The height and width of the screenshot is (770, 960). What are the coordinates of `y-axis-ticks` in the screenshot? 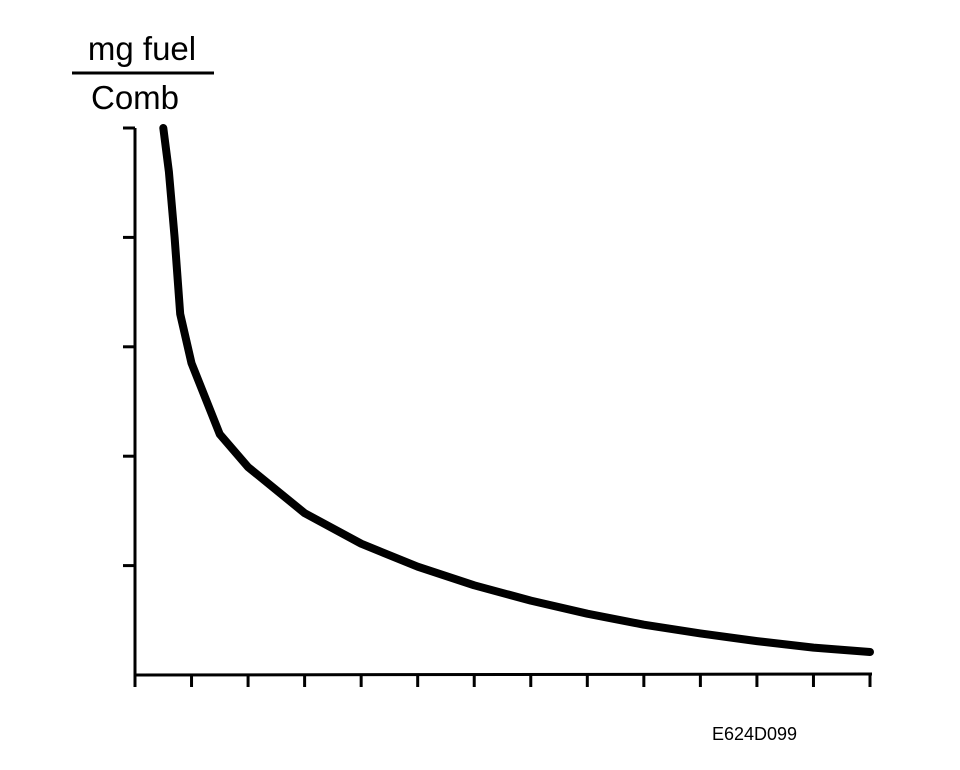 It's located at (129, 347).